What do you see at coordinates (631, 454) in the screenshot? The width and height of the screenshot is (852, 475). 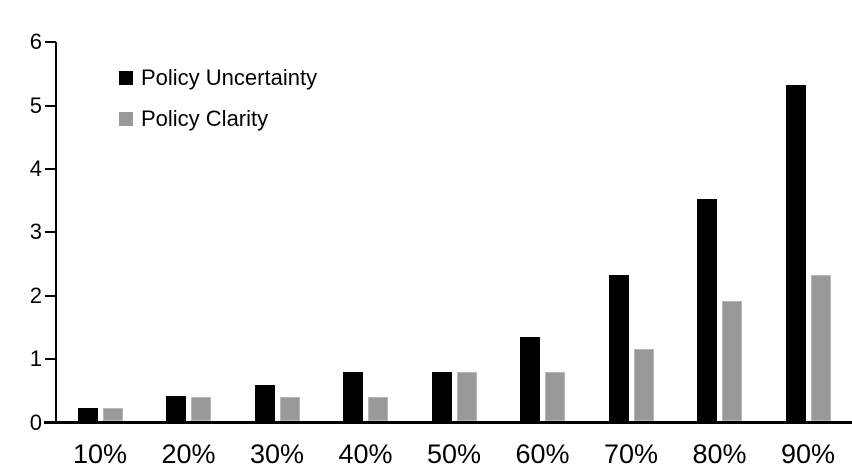 I see `x-axis-label: 70%` at bounding box center [631, 454].